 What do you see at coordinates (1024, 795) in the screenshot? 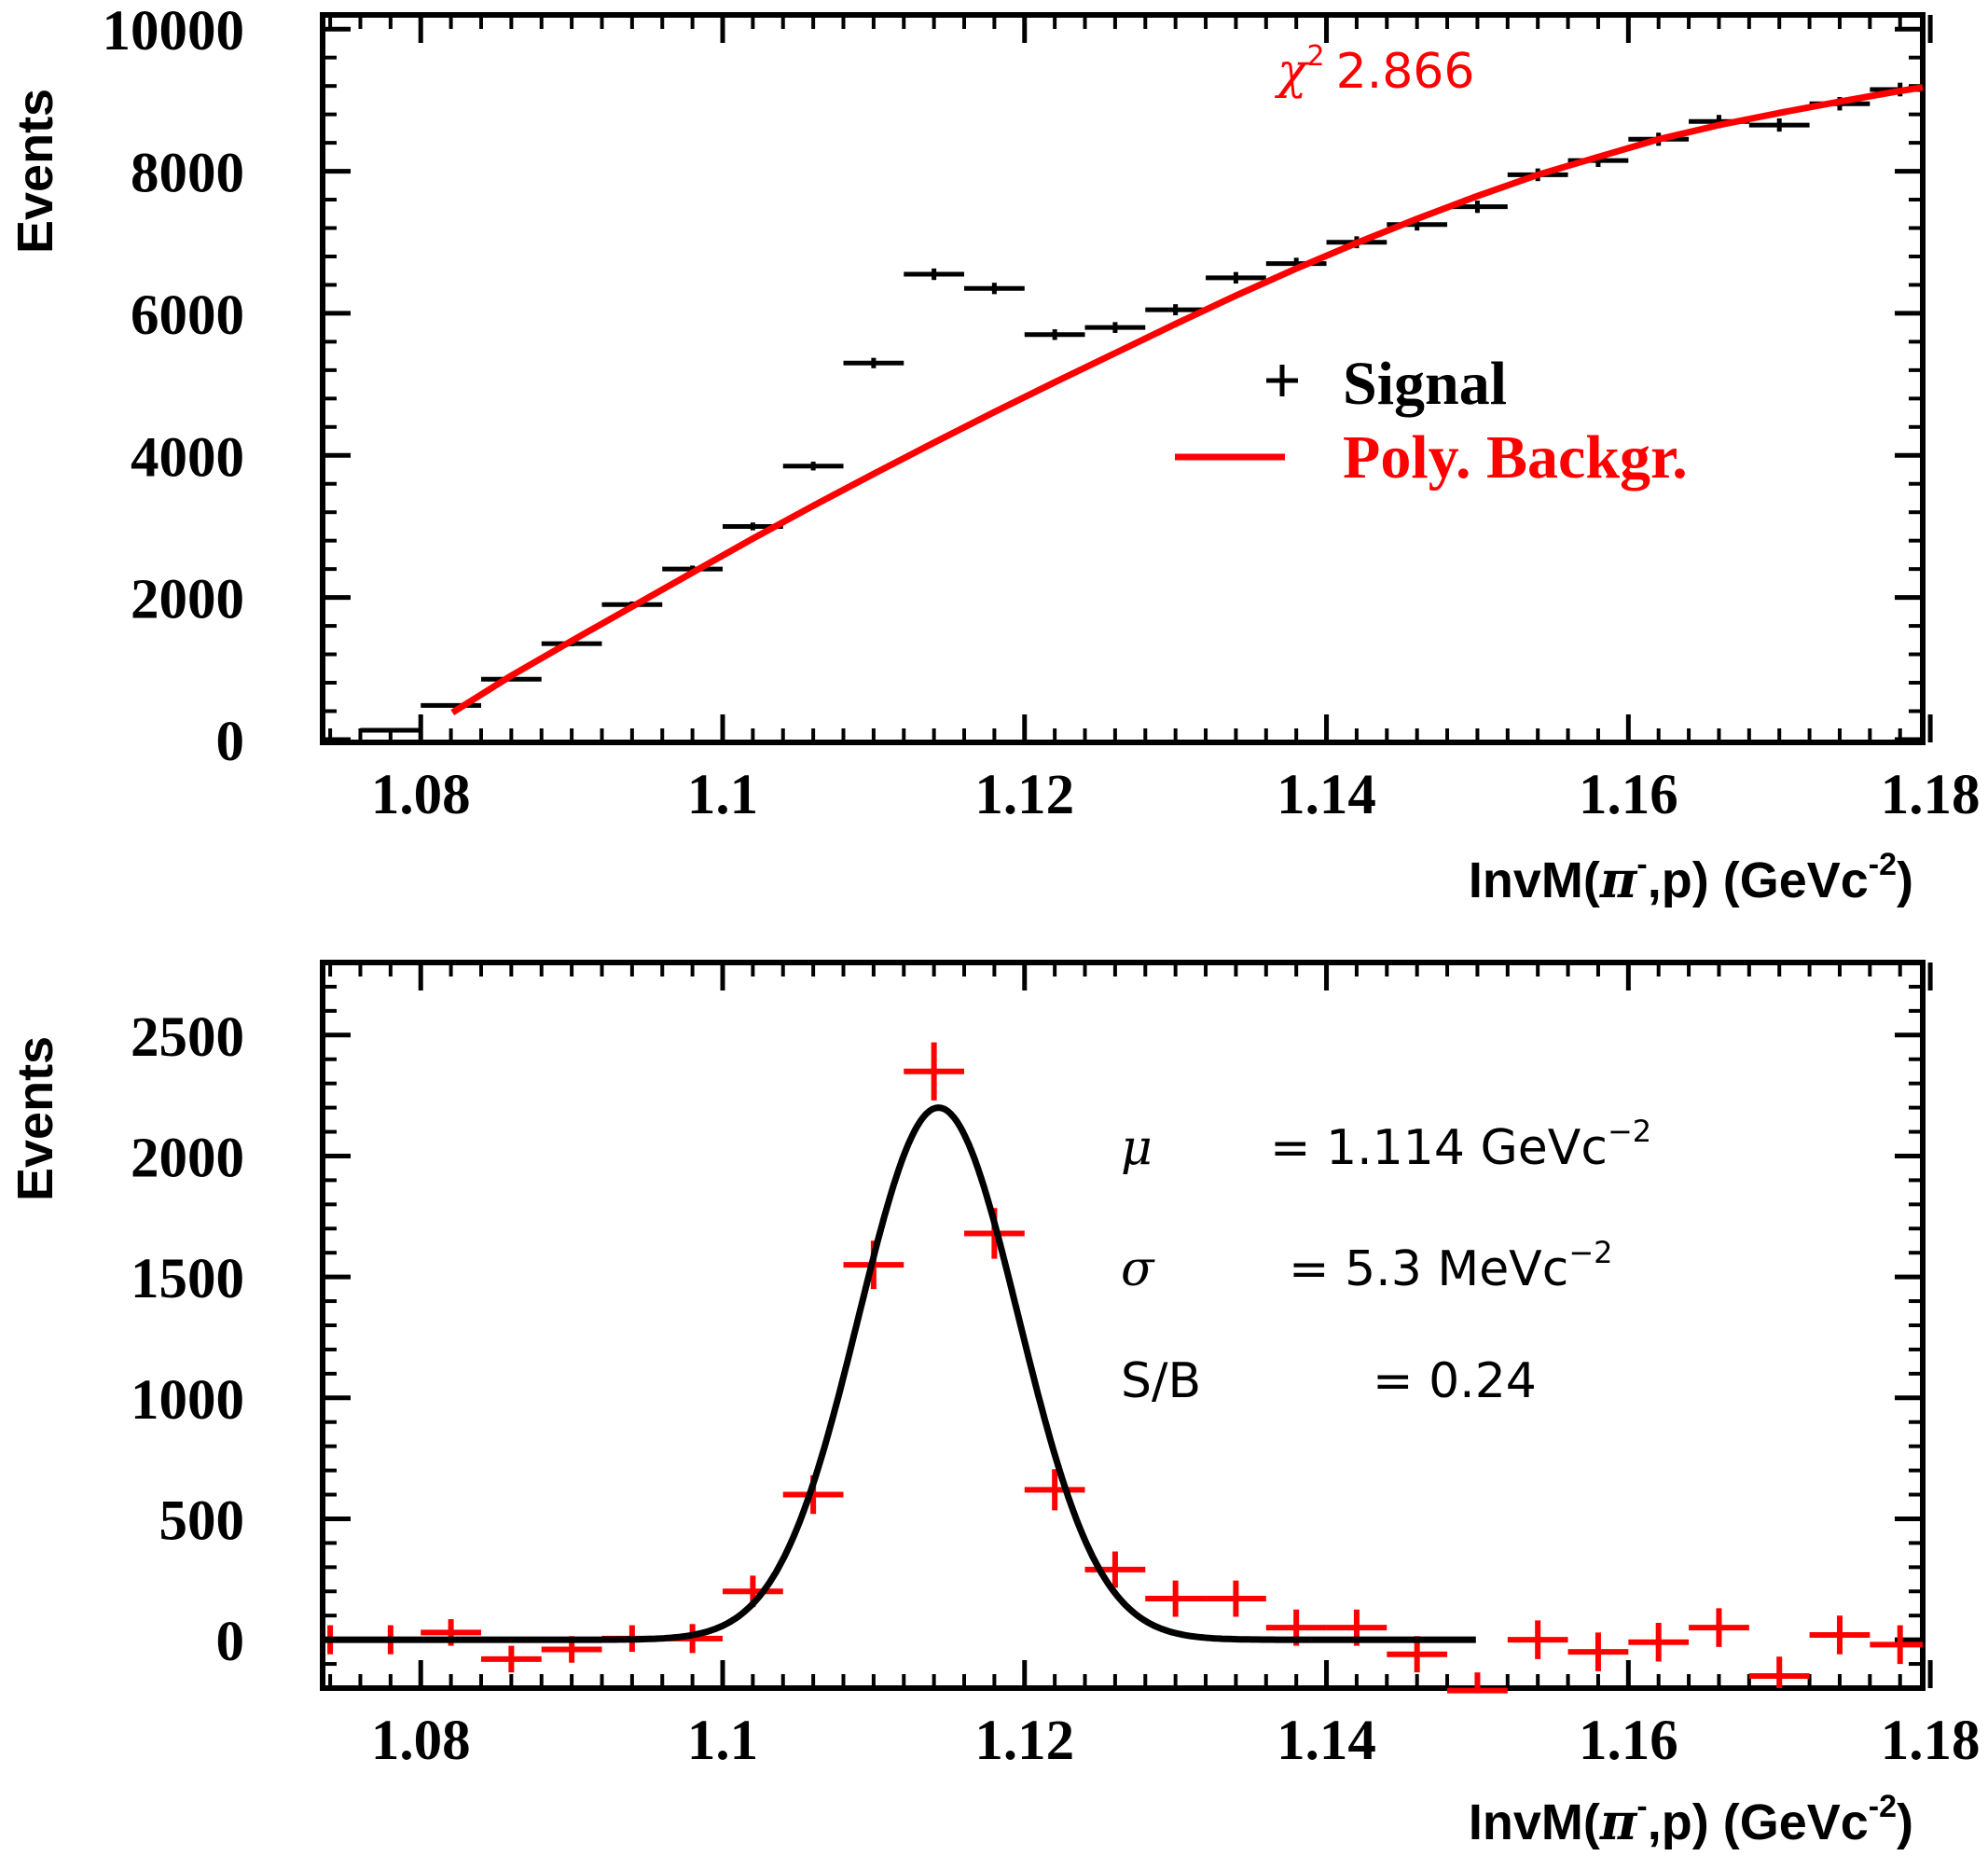
I see `top-xtick-label-2: 1.12` at bounding box center [1024, 795].